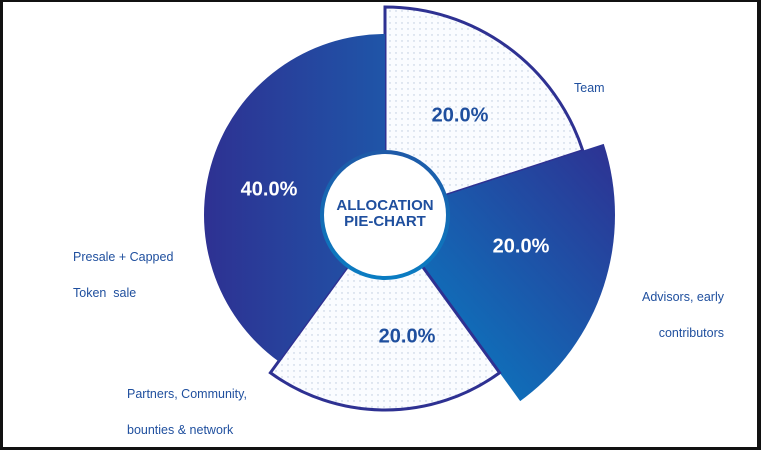 This screenshot has height=450, width=761. What do you see at coordinates (460, 115) in the screenshot?
I see `data-label-team: 20.0%` at bounding box center [460, 115].